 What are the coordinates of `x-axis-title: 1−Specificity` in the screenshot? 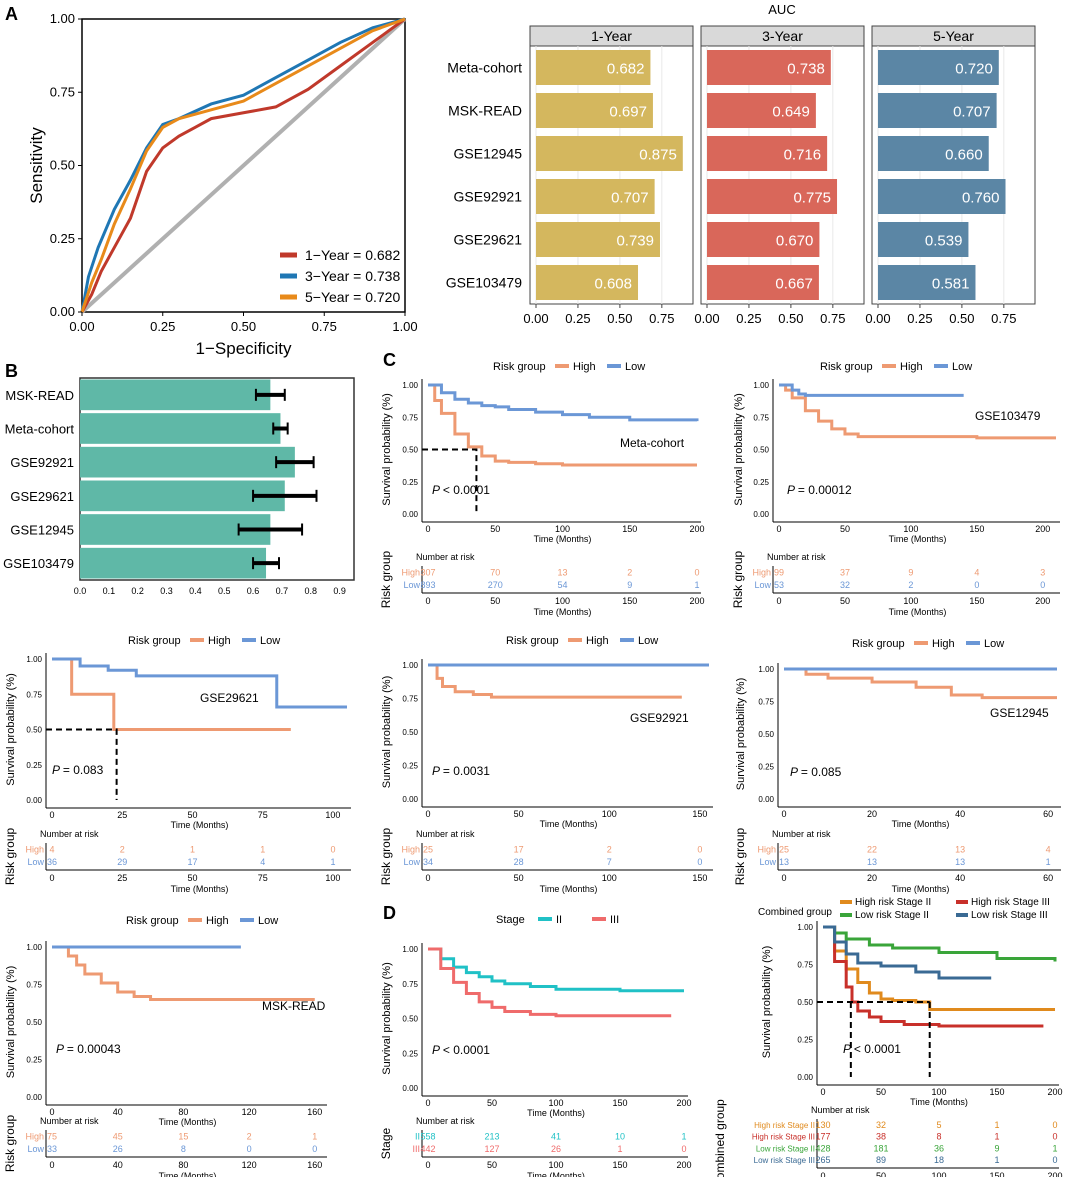 It's located at (244, 348).